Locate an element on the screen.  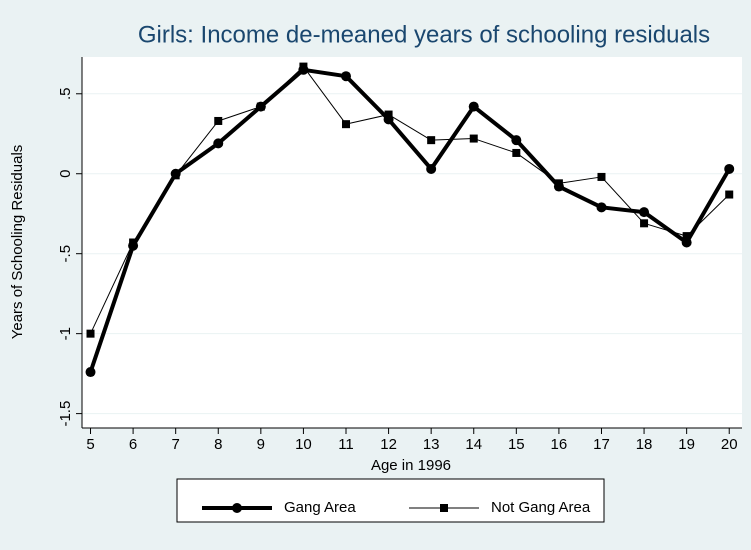
x-tick-label: 12 is located at coordinates (388, 444).